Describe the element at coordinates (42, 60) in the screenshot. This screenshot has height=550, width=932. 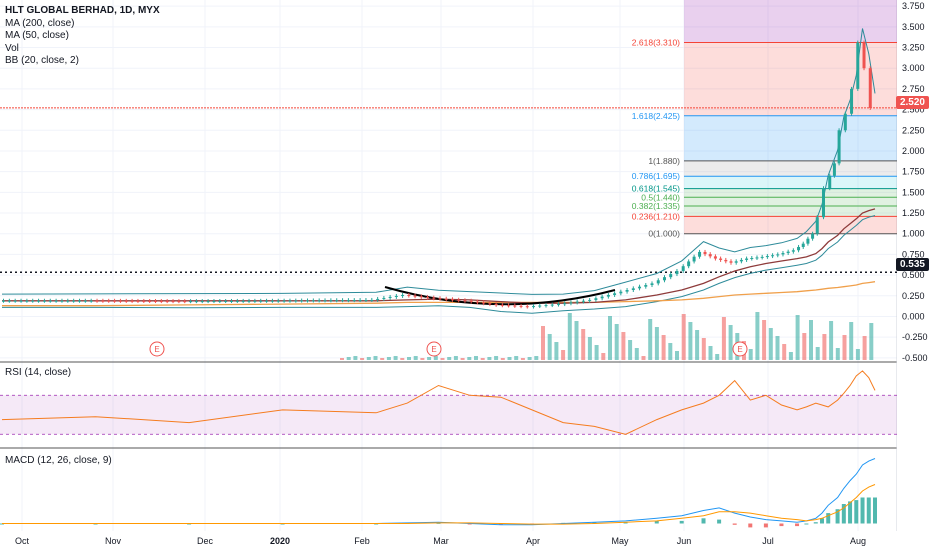
I see `indicator-bb: BB (20, close, 2)` at that location.